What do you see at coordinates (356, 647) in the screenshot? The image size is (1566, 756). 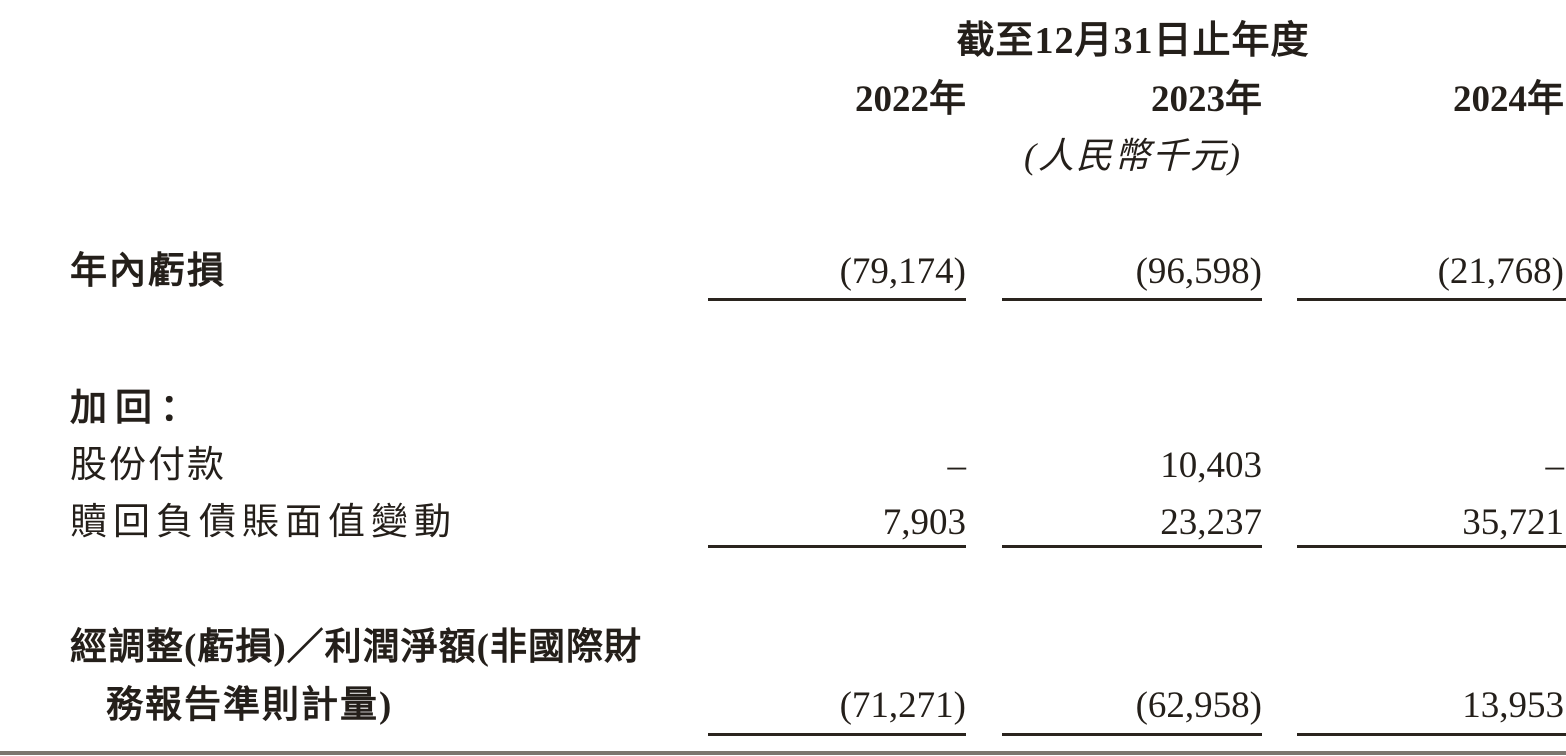 I see `row-label-adjusted-net-line1: 經調整(虧損)／利潤淨額(非國際財` at bounding box center [356, 647].